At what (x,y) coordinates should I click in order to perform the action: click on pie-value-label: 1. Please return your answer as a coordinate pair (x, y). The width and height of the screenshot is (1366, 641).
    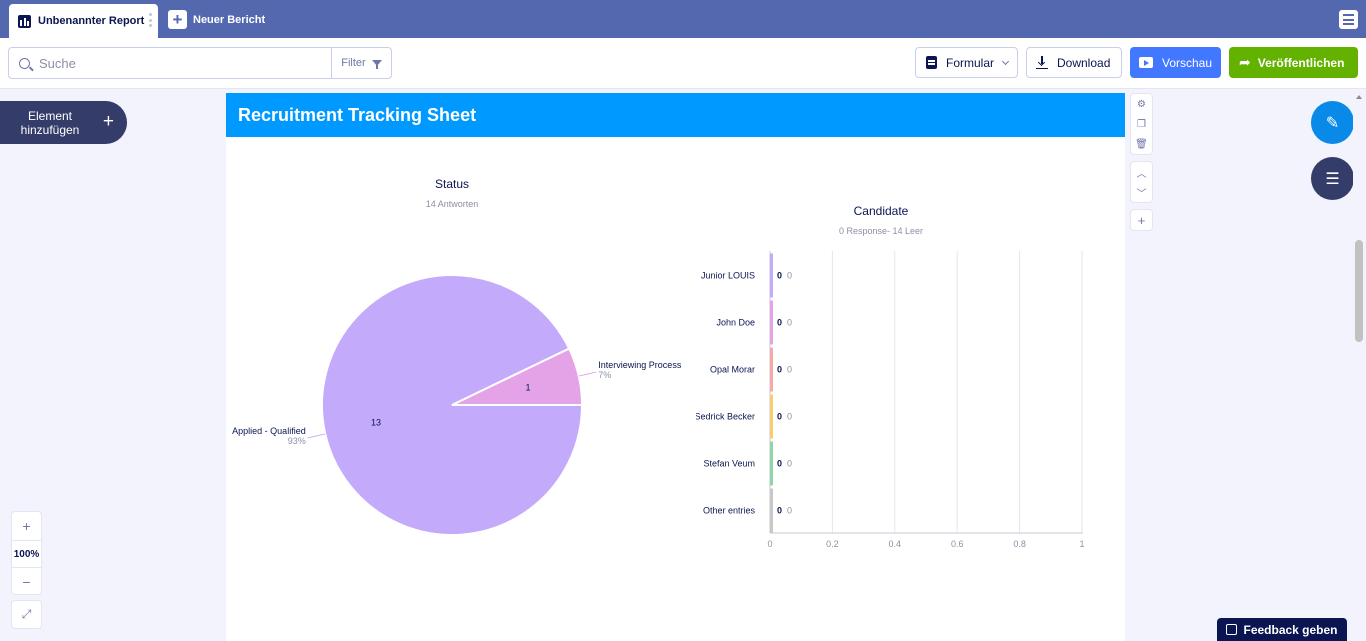
    Looking at the image, I should click on (528, 388).